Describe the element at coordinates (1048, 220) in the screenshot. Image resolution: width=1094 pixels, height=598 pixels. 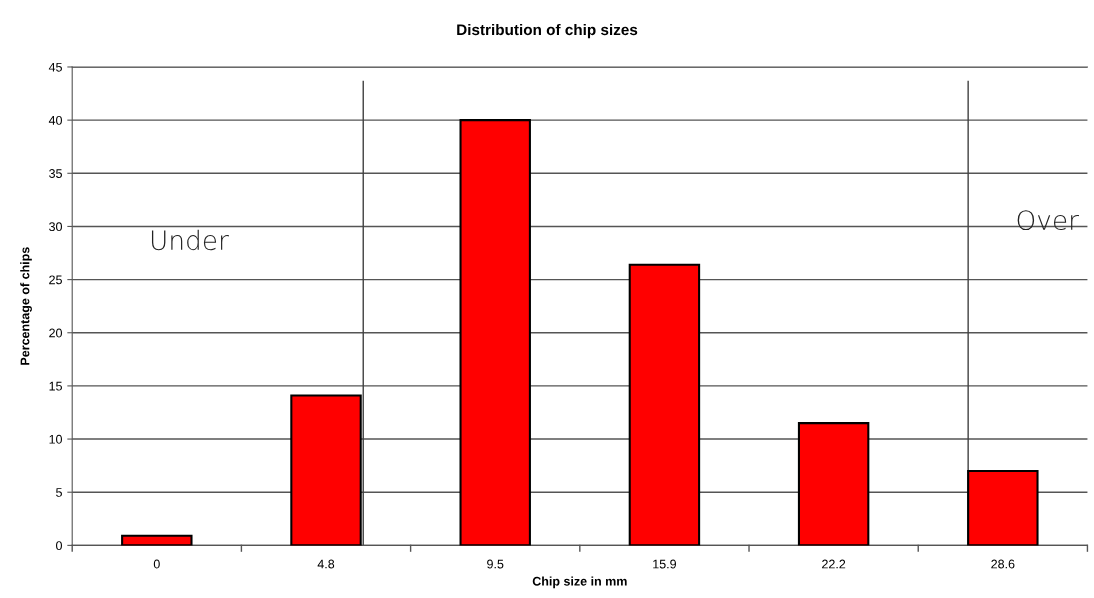
I see `annotation: Over` at that location.